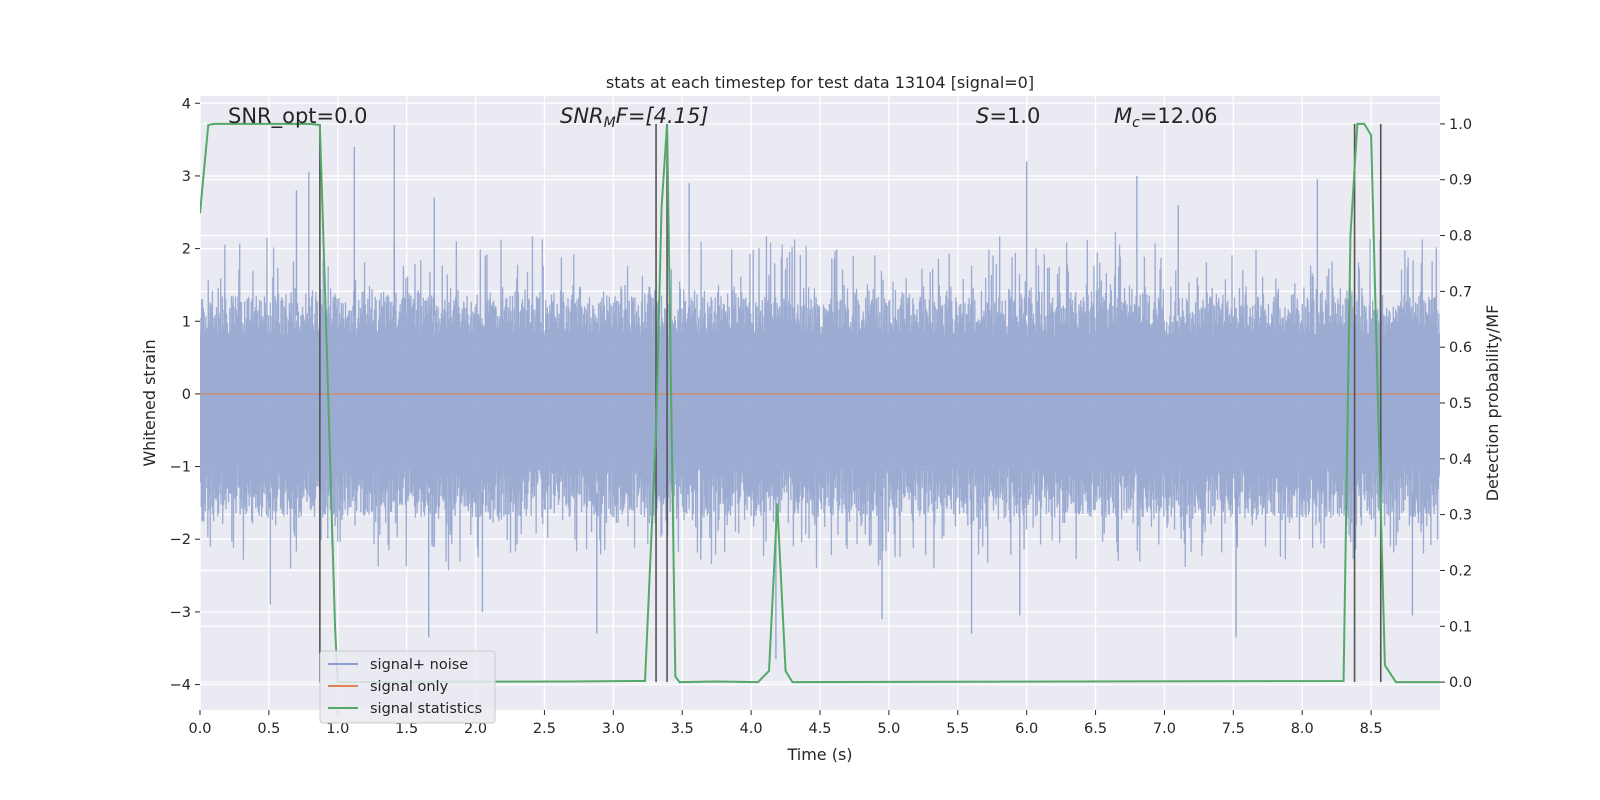  Describe the element at coordinates (475, 729) in the screenshot. I see `x-tick-label: 2.0` at that location.